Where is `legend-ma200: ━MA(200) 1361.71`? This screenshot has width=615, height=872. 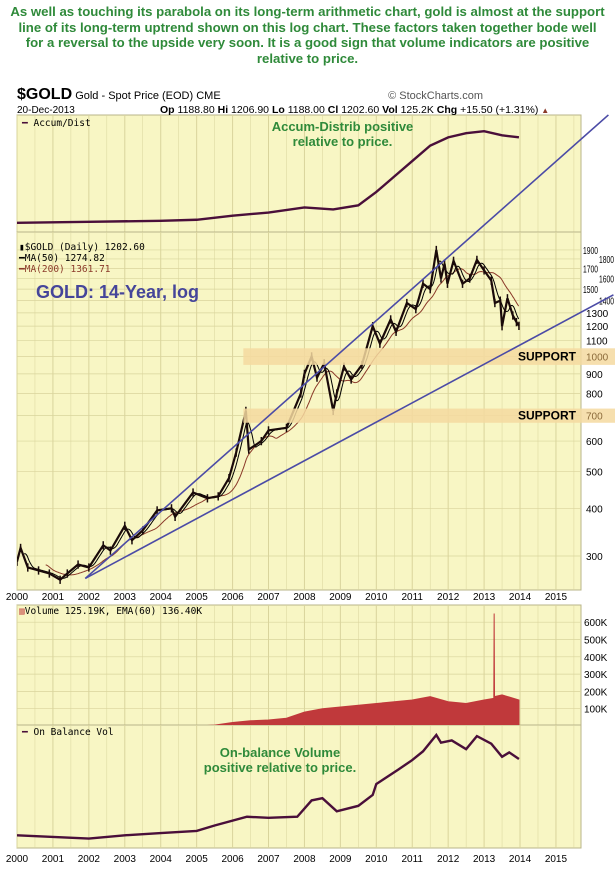 legend-ma200: ━MA(200) 1361.71 is located at coordinates (82, 269).